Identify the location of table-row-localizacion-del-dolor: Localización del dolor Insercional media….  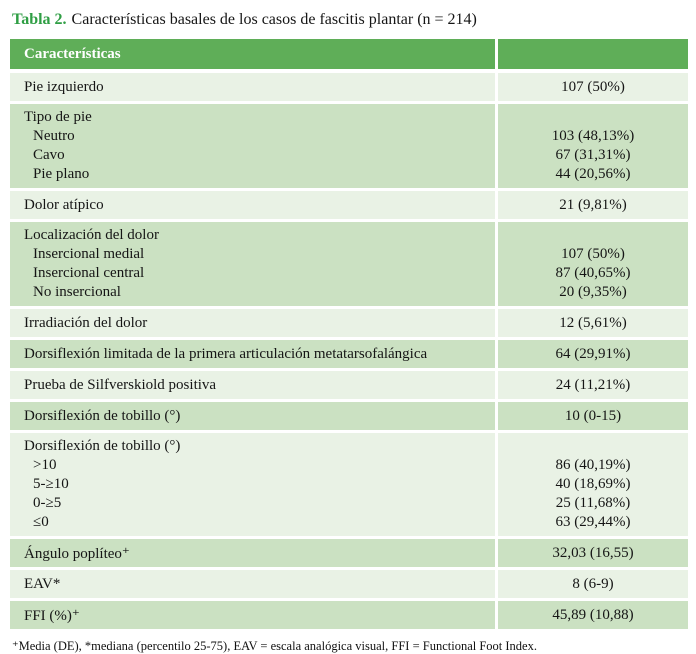
(349, 264).